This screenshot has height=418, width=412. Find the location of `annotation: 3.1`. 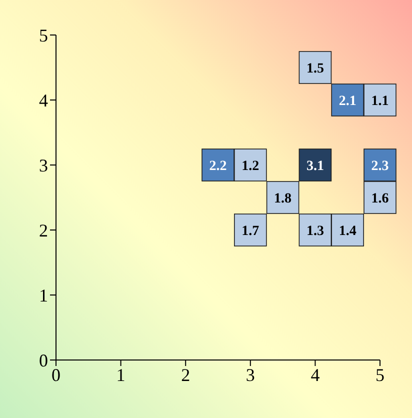

annotation: 3.1 is located at coordinates (315, 166).